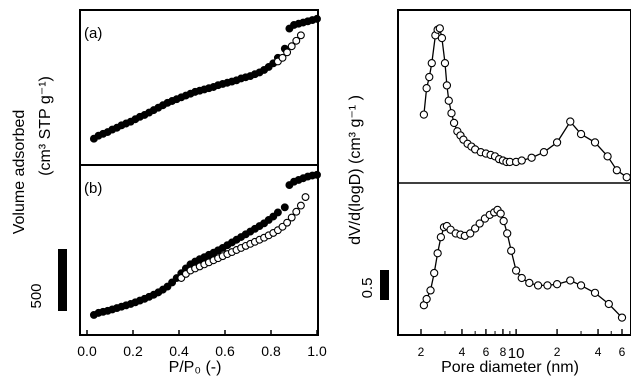 This screenshot has height=379, width=631. Describe the element at coordinates (19, 172) in the screenshot. I see `left-ylabel-line1: Volume adsorbed` at that location.